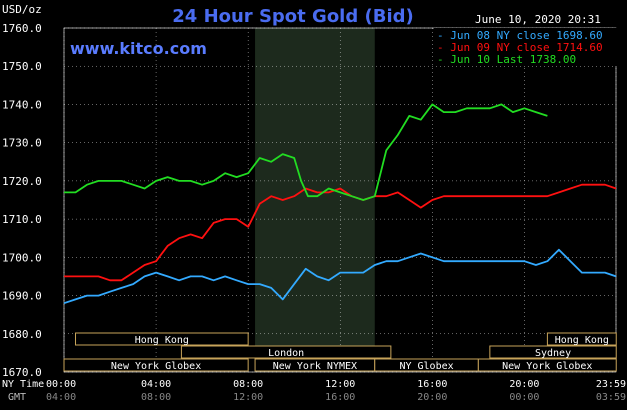  What do you see at coordinates (156, 397) in the screenshot?
I see `x-tick-gmt: 08:00` at bounding box center [156, 397].